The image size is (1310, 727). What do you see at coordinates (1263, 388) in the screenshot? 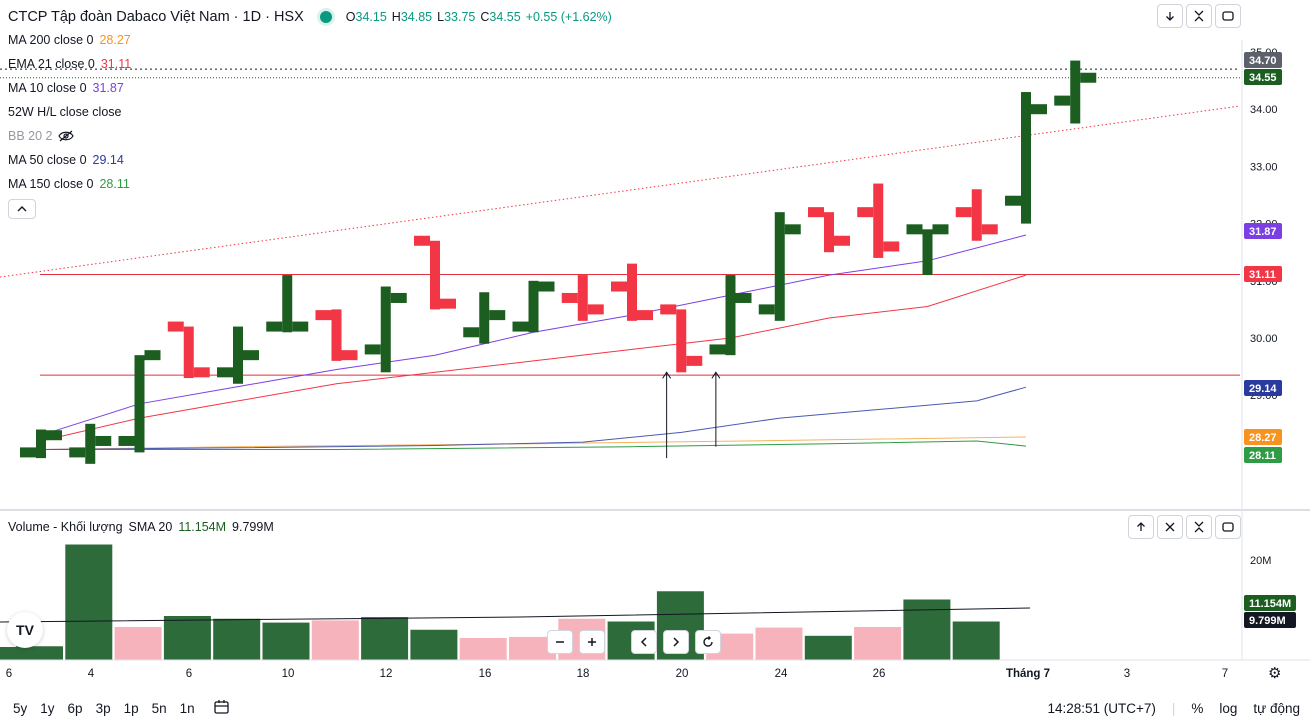
I see `price-tag-bg` at bounding box center [1263, 388].